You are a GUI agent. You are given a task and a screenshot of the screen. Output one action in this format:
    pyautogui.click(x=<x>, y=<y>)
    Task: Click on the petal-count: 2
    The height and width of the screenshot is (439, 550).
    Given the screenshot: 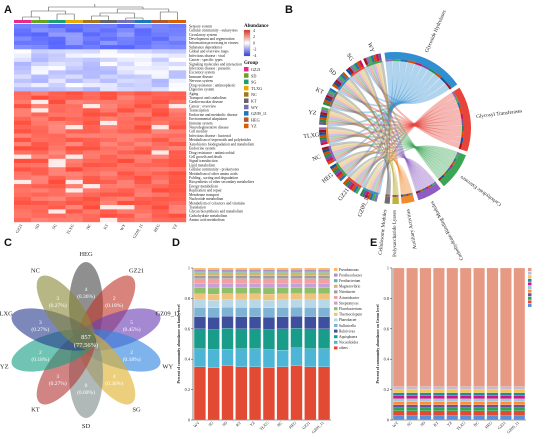 What is the action you would take?
    pyautogui.click(x=114, y=299)
    